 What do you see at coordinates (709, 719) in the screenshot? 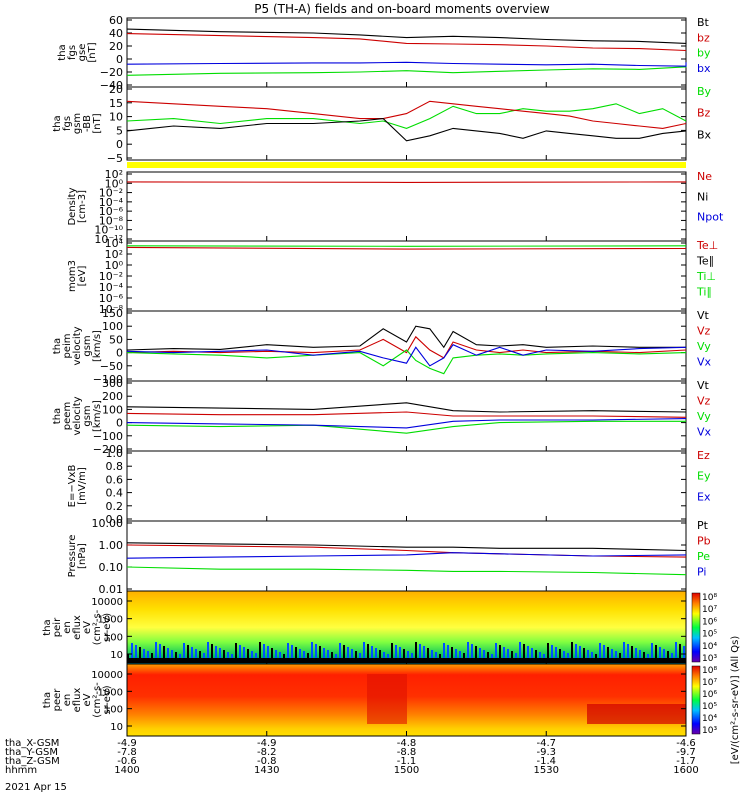
I see `colorbar-tick-label: 10⁴` at bounding box center [709, 719].